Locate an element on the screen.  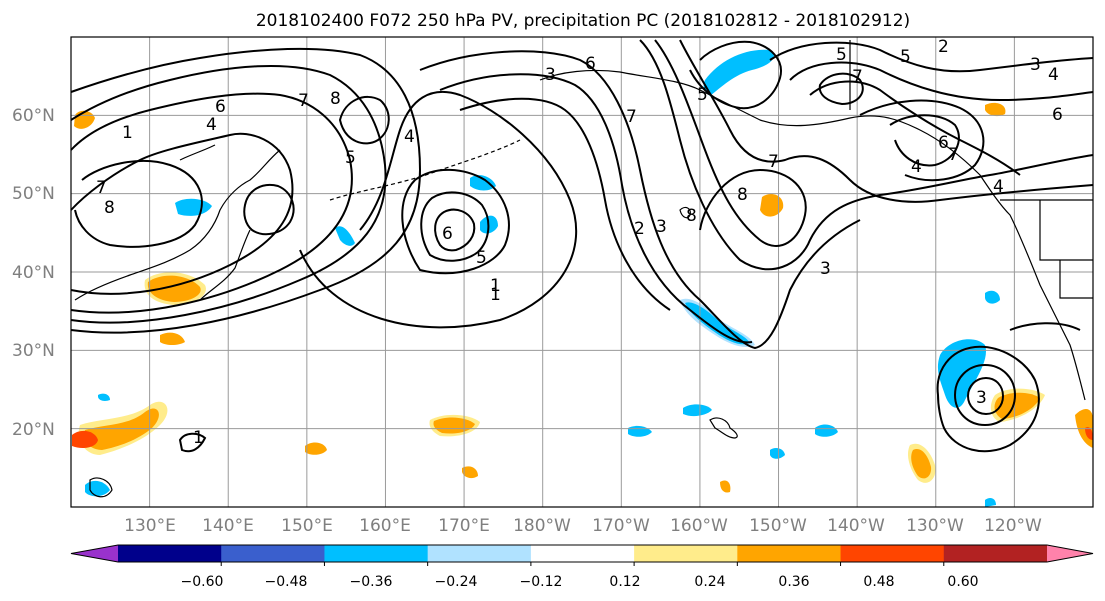
lon-label: 180°W is located at coordinates (542, 526).